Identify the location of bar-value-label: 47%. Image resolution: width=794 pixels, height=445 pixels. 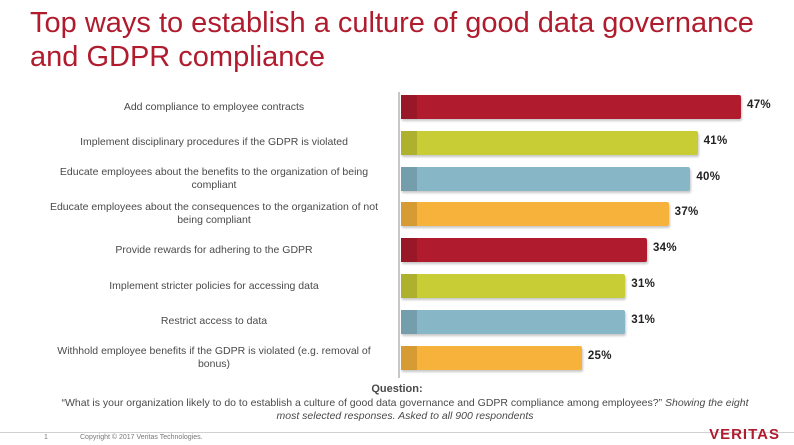
(759, 105).